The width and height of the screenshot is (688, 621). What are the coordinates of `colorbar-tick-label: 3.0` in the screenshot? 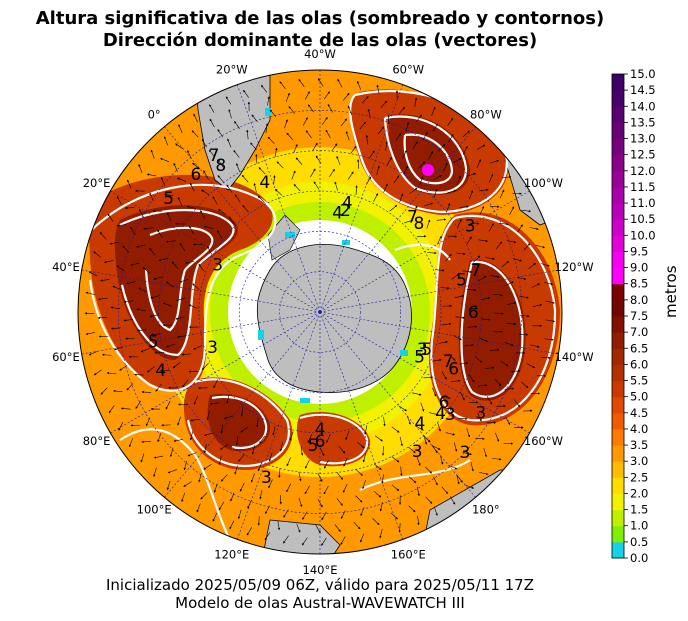 It's located at (639, 461).